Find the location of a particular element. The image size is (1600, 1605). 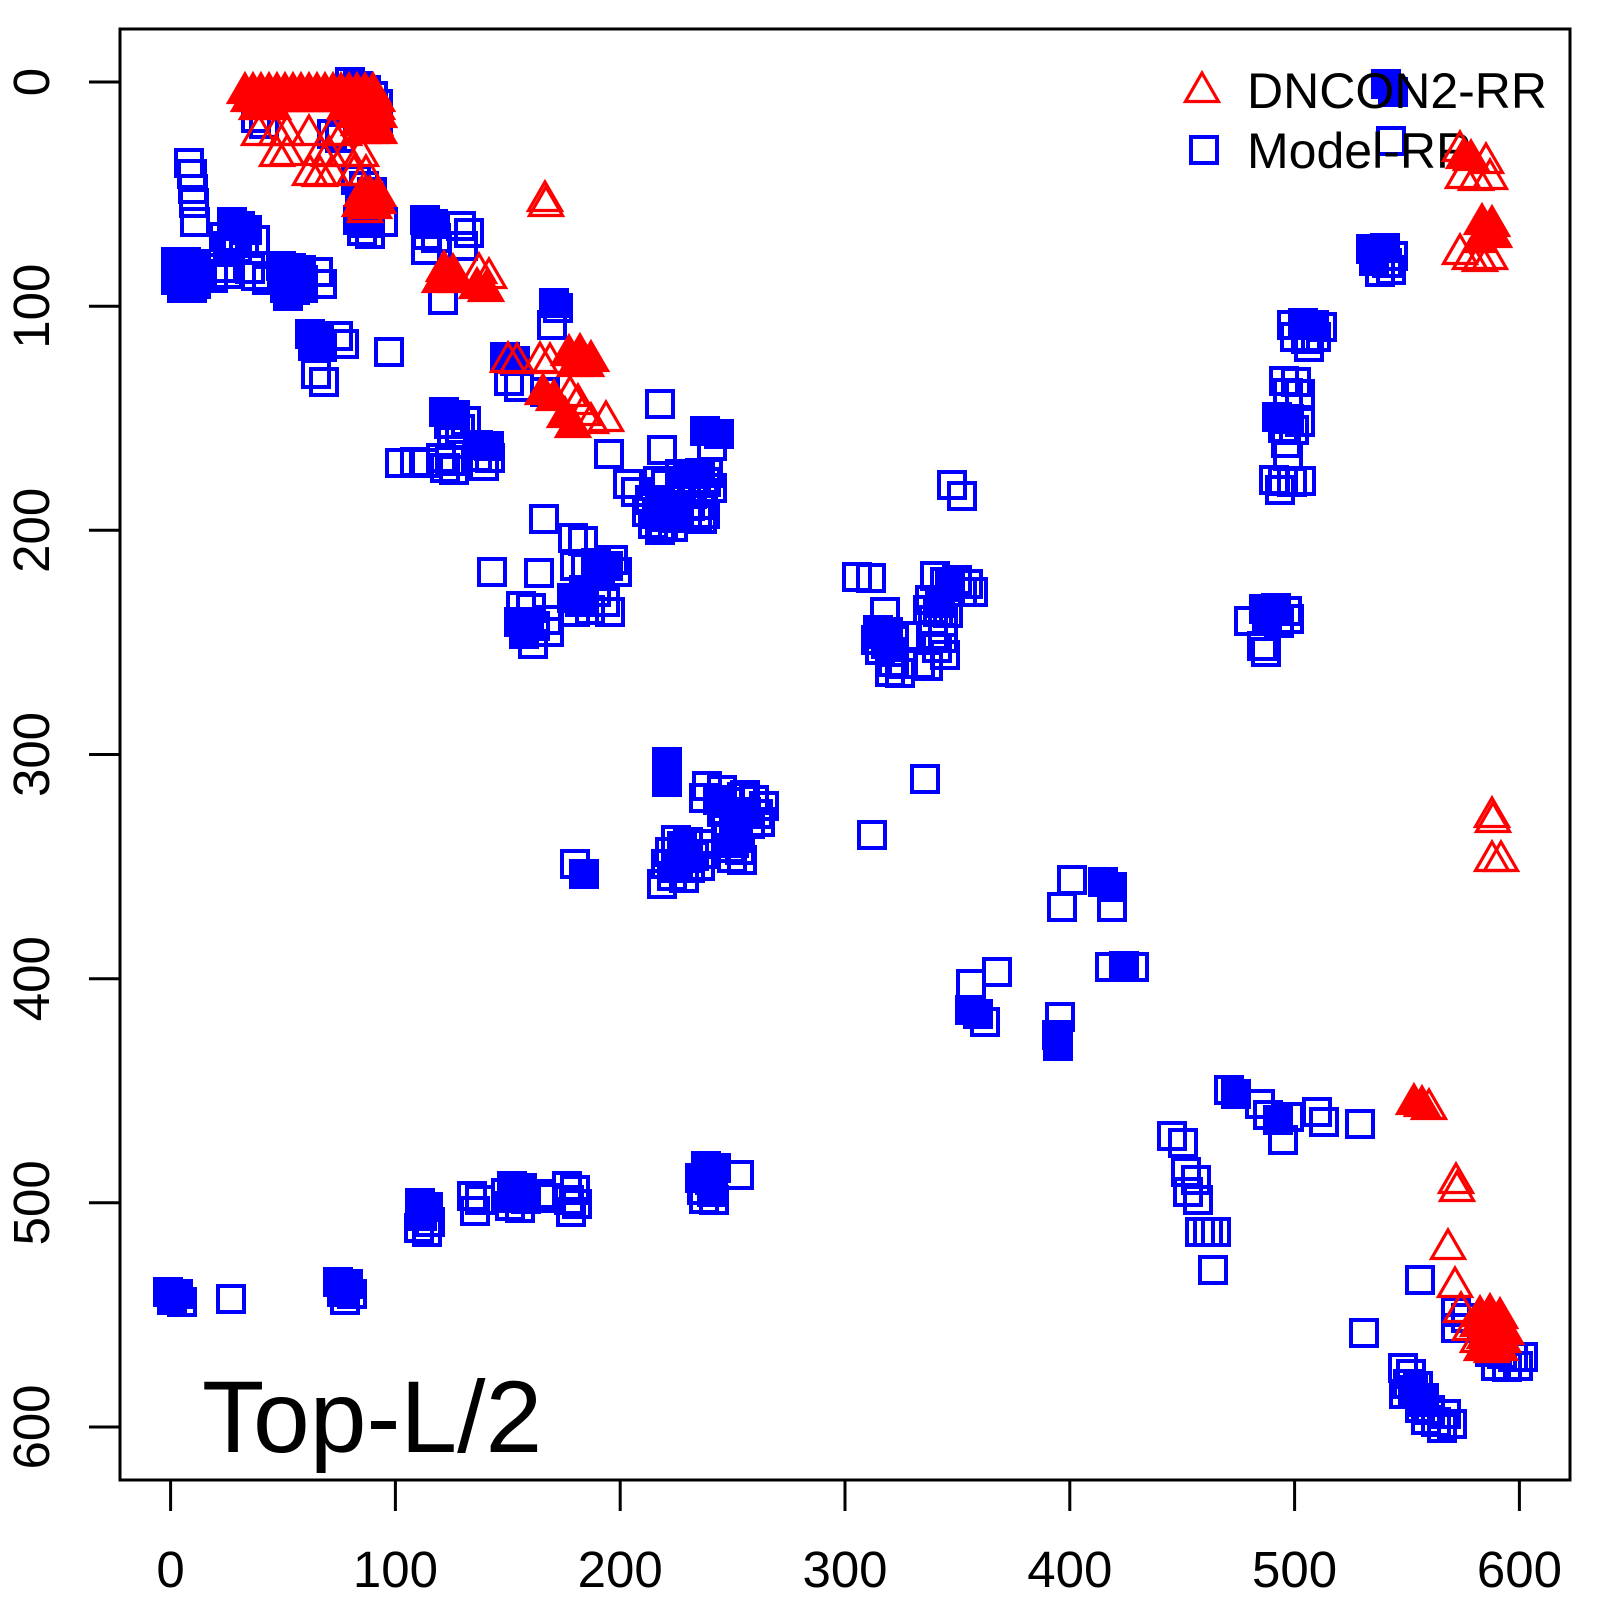

svg-text: Top-L/2 is located at coordinates (372, 1417).